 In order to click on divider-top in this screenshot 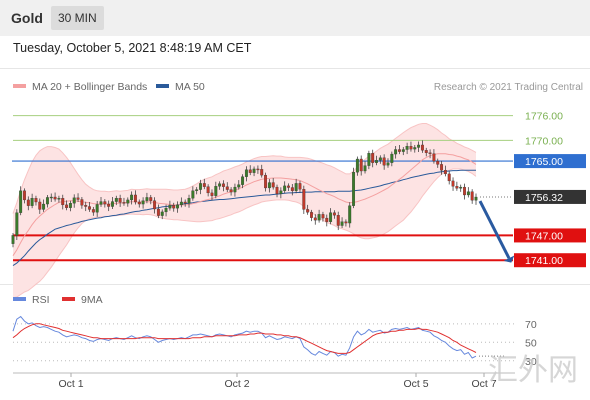, I will do `click(295, 68)`.